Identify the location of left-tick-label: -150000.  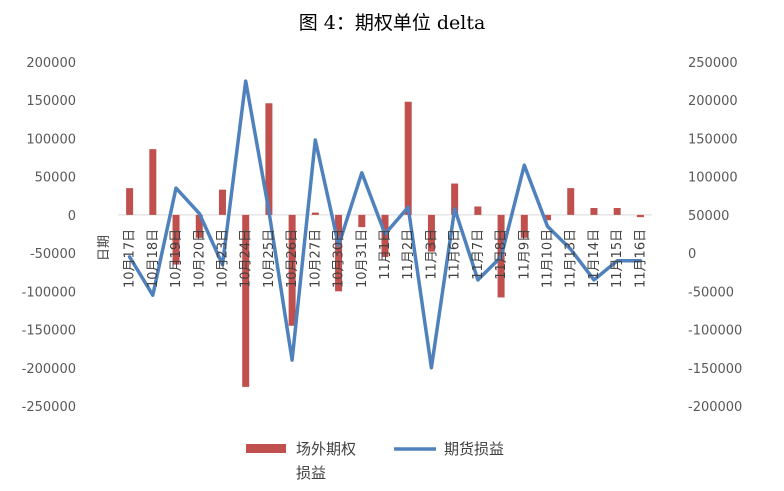
(49, 331).